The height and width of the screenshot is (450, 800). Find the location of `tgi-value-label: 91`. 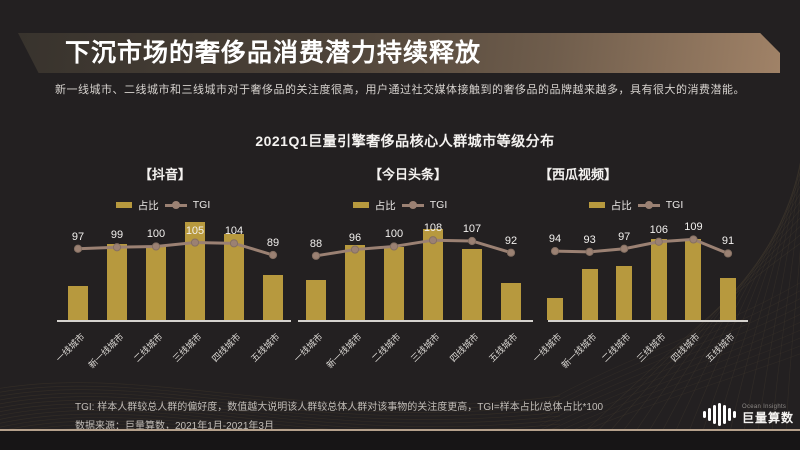

tgi-value-label: 91 is located at coordinates (728, 241).